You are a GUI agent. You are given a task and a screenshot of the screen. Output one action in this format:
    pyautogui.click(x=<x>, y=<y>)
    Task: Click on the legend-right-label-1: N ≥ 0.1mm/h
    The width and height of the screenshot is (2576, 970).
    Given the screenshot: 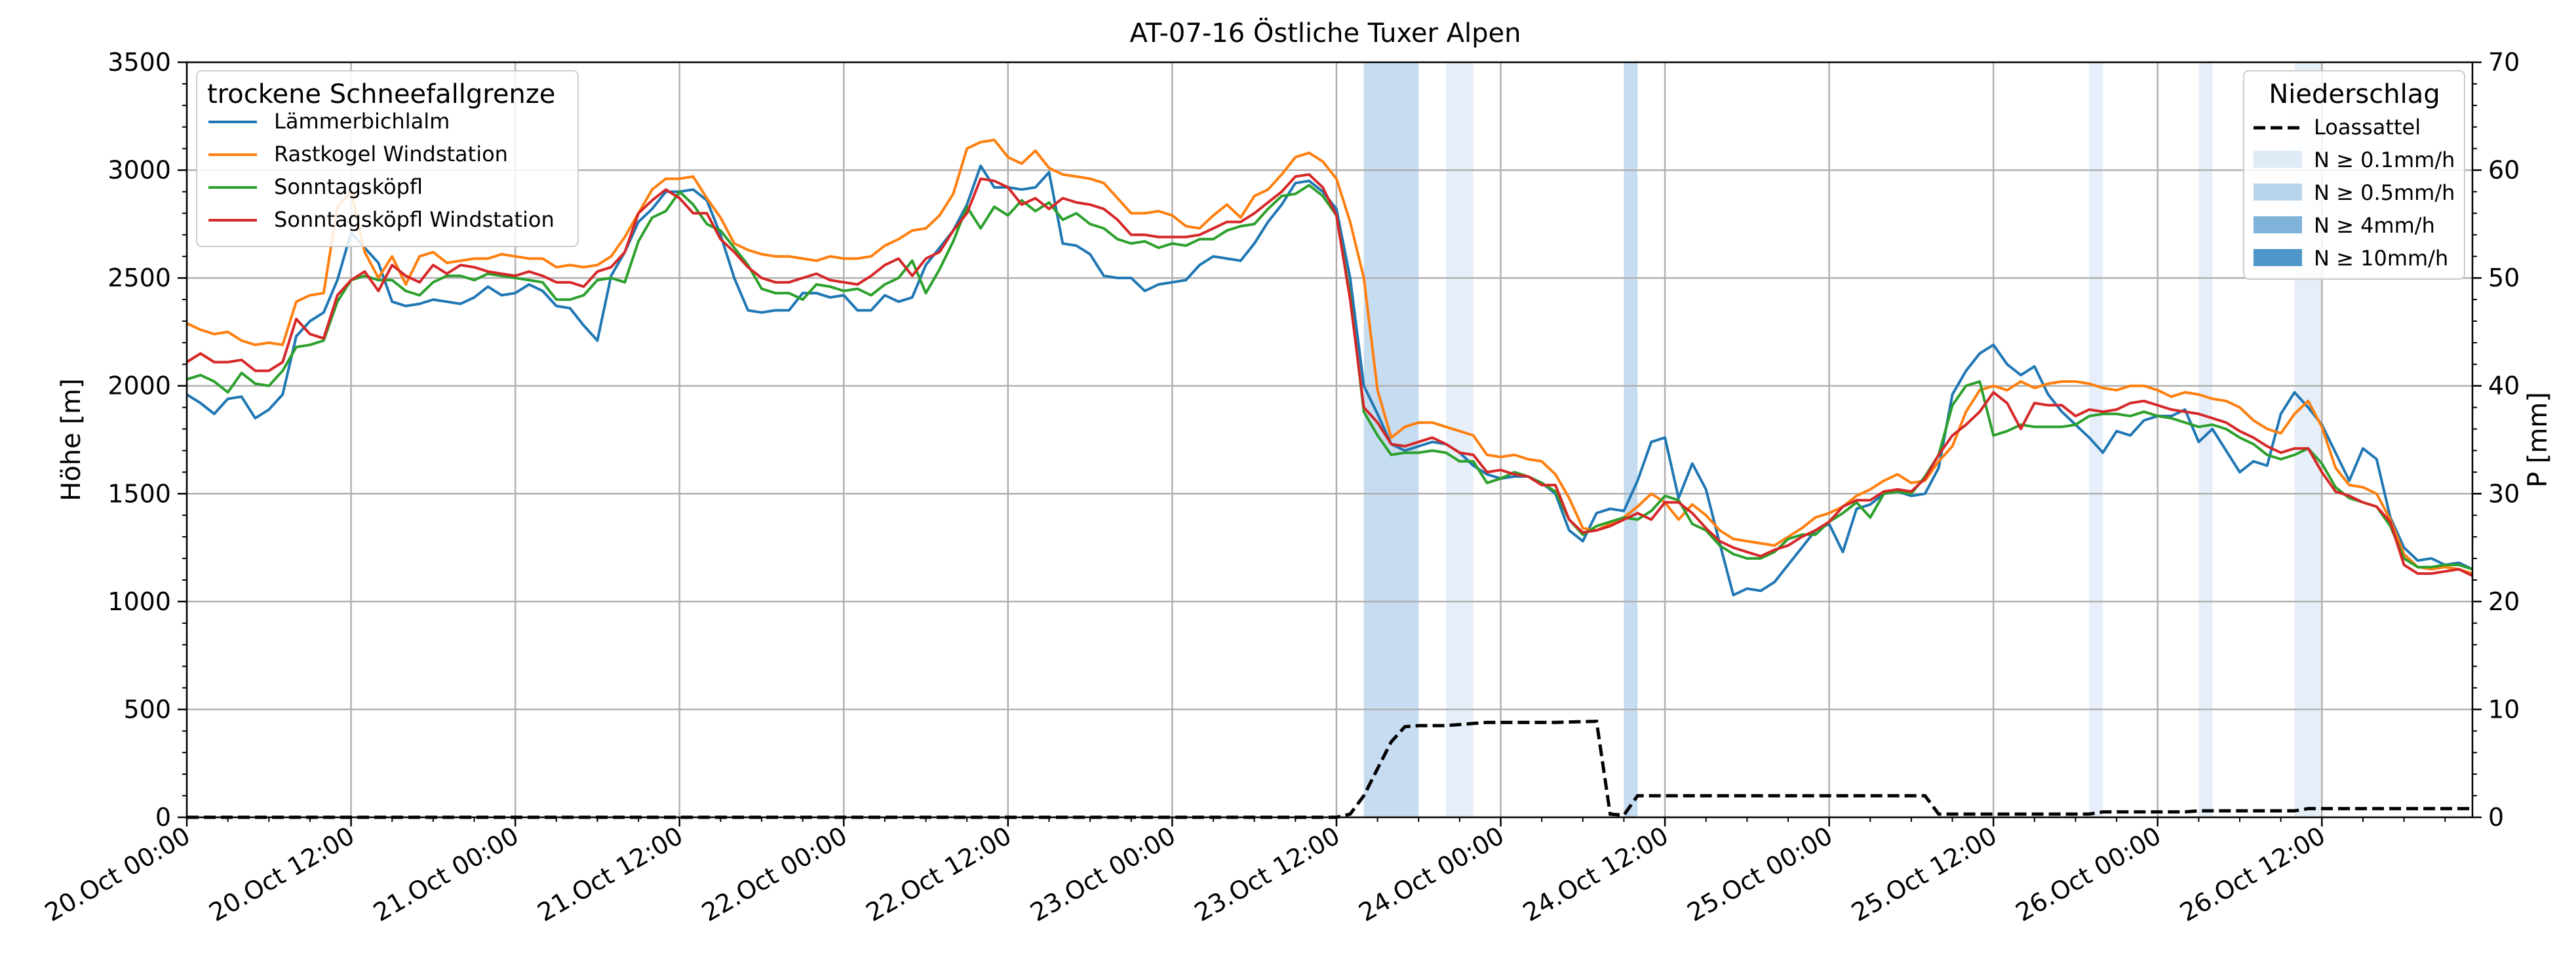 What is the action you would take?
    pyautogui.click(x=2384, y=159)
    